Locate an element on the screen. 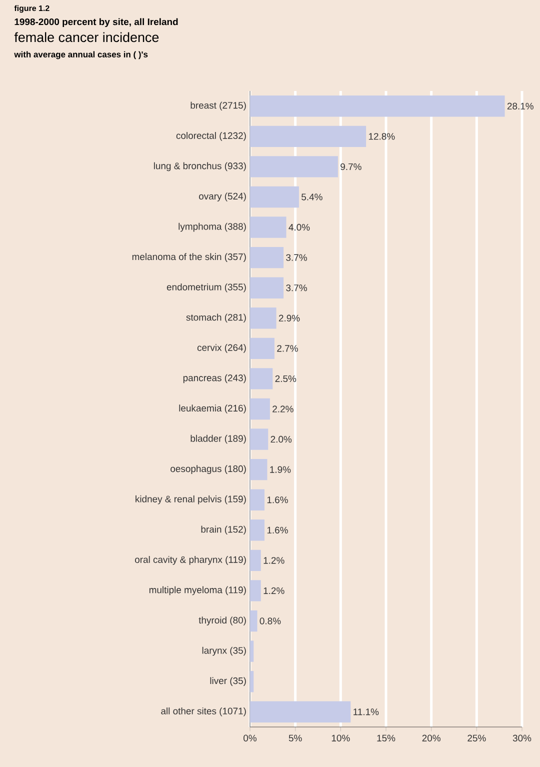  y-tick-label: bladder (189) is located at coordinates (218, 439).